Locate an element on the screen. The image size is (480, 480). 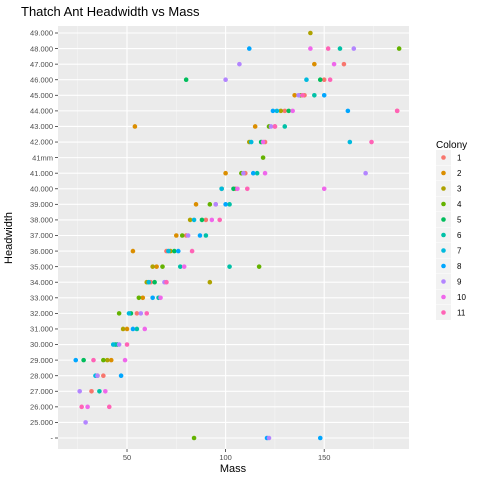
y-tick-label: 37.000 is located at coordinates (41, 235).